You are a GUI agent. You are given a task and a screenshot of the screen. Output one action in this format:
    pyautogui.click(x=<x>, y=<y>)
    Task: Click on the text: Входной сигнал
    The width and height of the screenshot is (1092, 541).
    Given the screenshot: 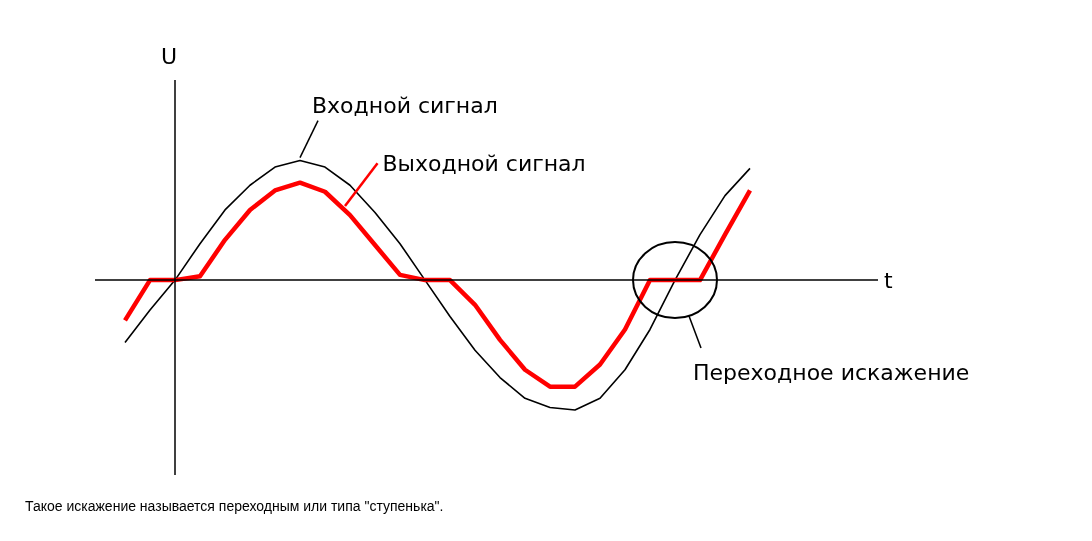 What is the action you would take?
    pyautogui.click(x=405, y=105)
    